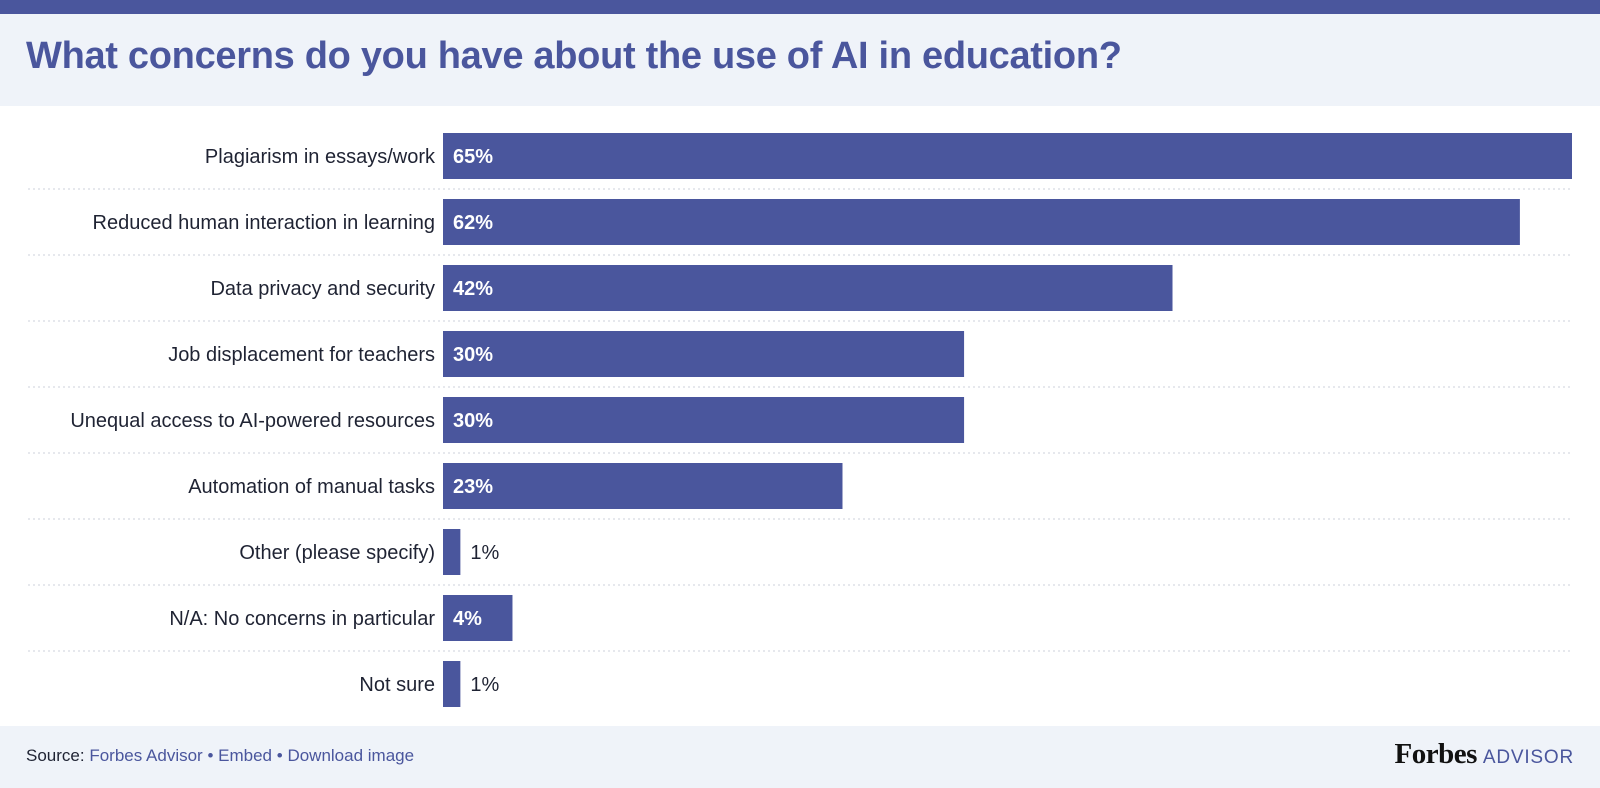  What do you see at coordinates (146, 755) in the screenshot?
I see `source-link-forbes-advisor: Forbes Advisor` at bounding box center [146, 755].